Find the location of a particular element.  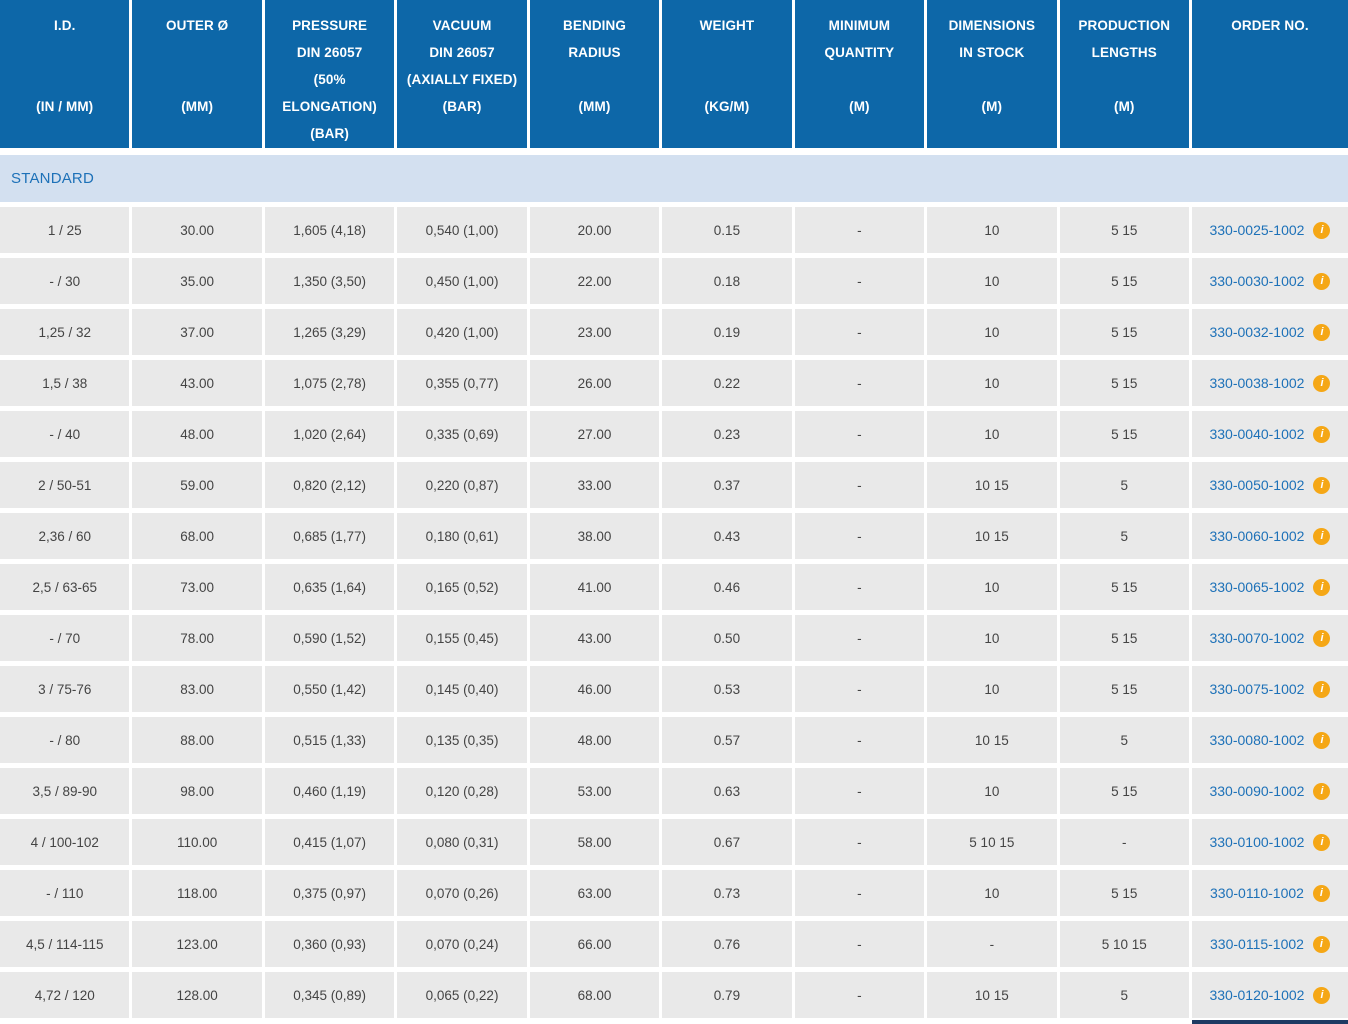

column-header-line: DIMENSIONS is located at coordinates (992, 25).